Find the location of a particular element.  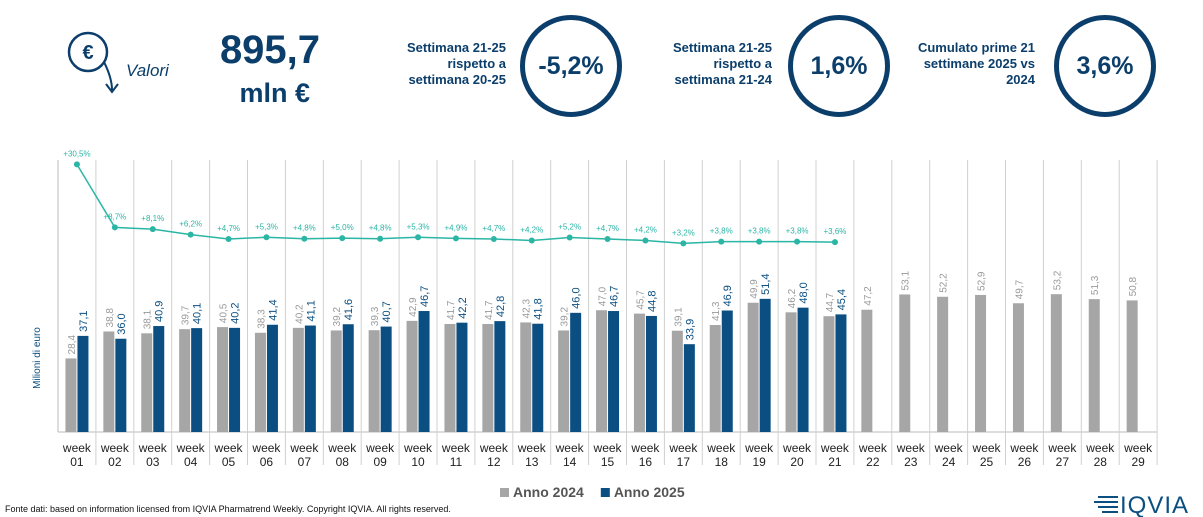

kpi-circle: -5,2% is located at coordinates (571, 66).